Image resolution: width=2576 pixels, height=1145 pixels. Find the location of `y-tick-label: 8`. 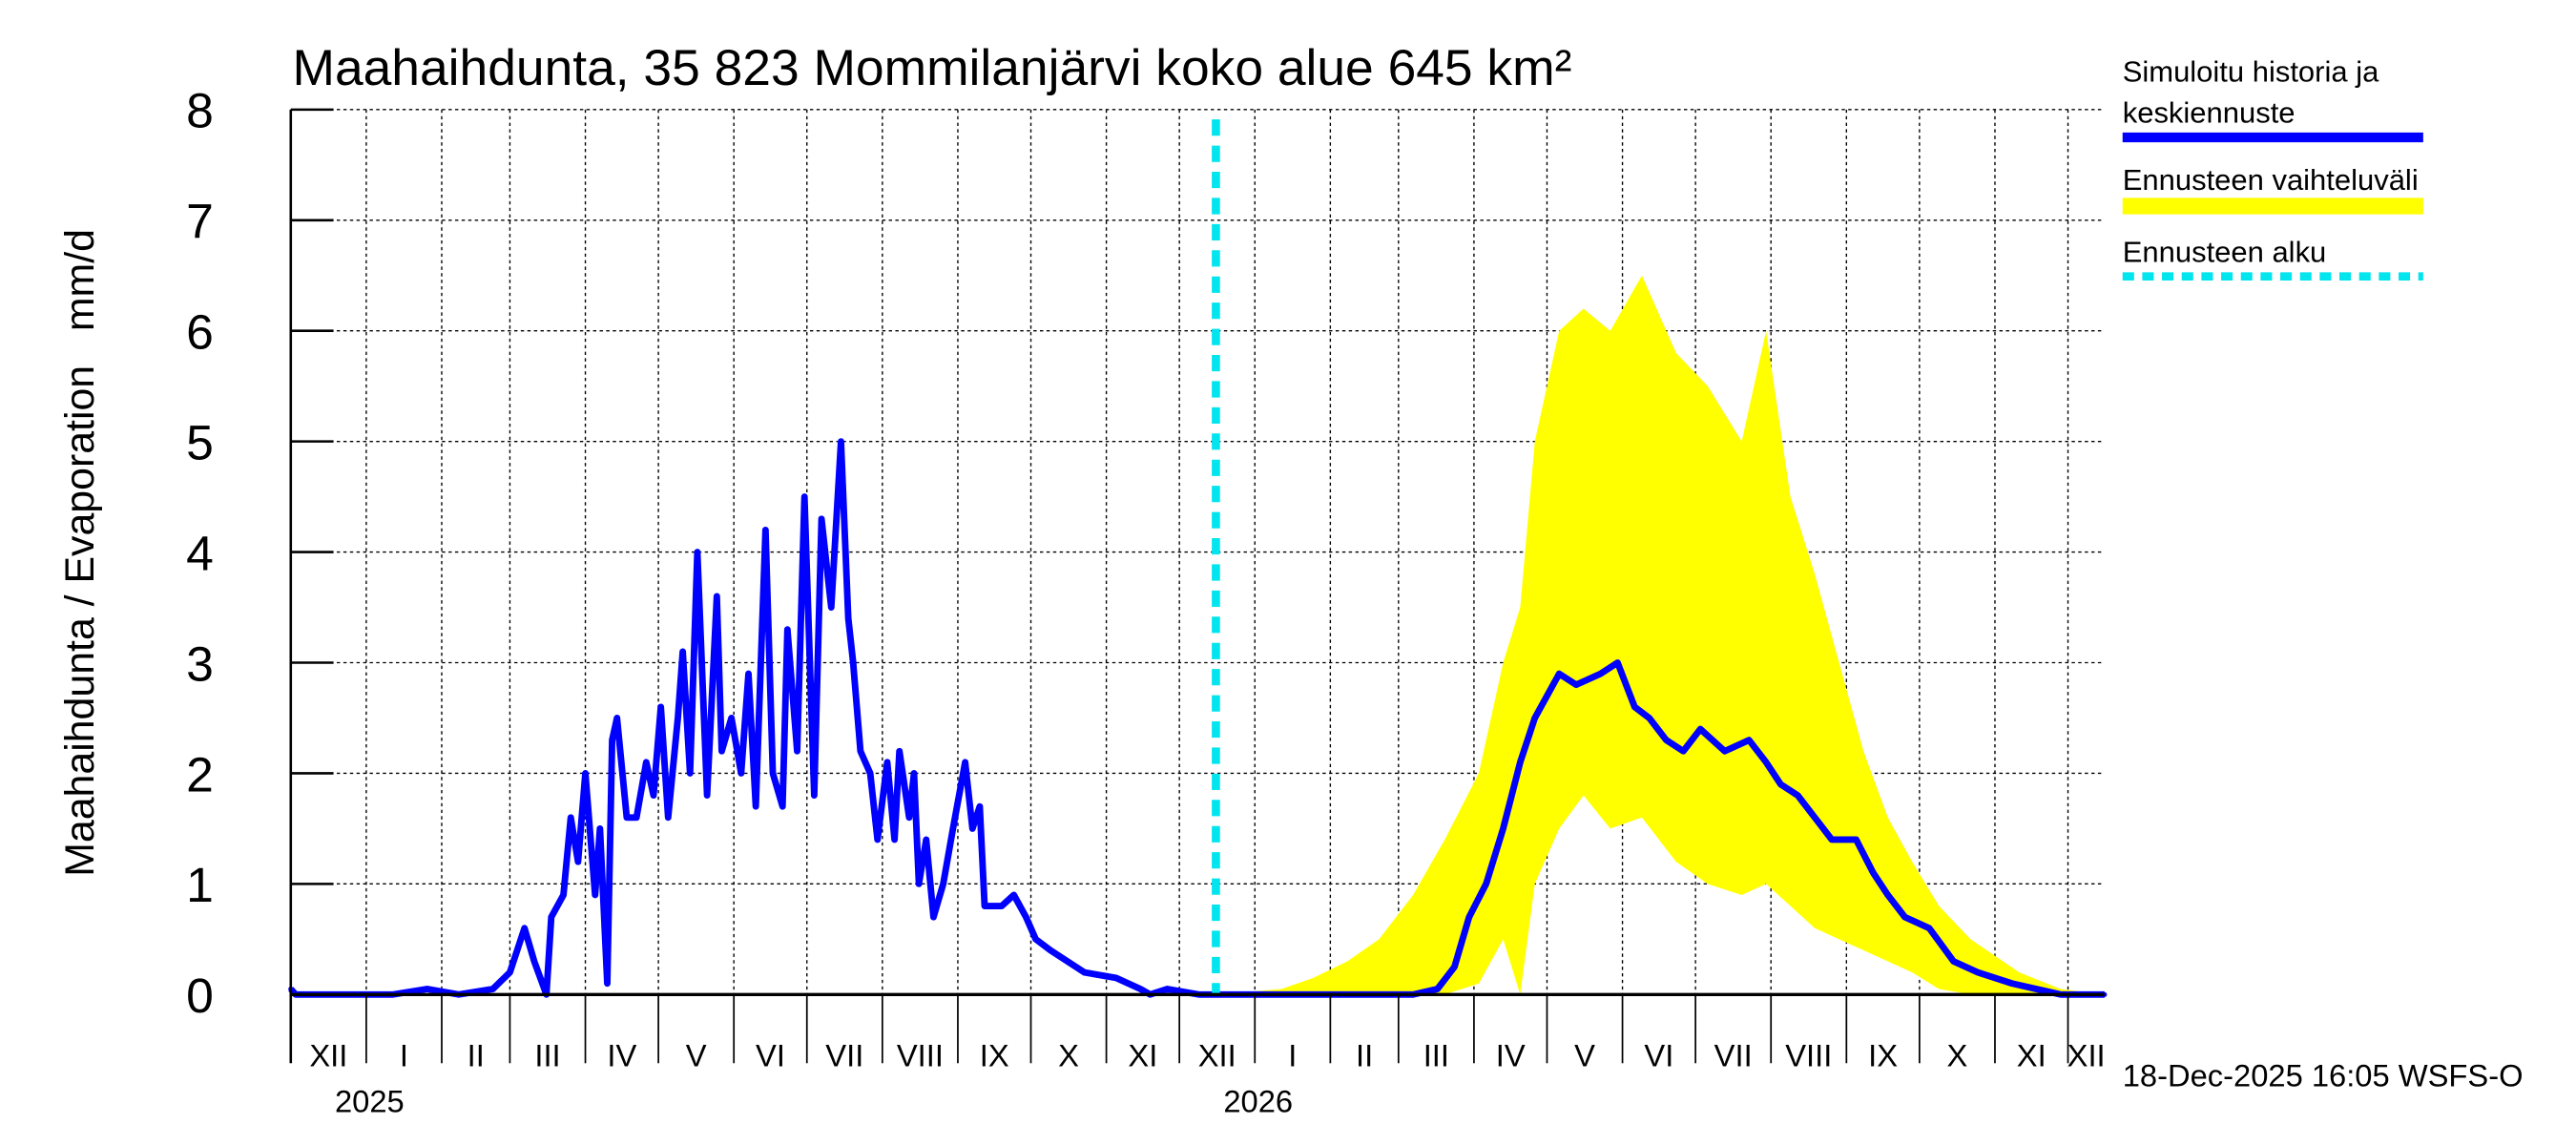

y-tick-label: 8 is located at coordinates (200, 110).